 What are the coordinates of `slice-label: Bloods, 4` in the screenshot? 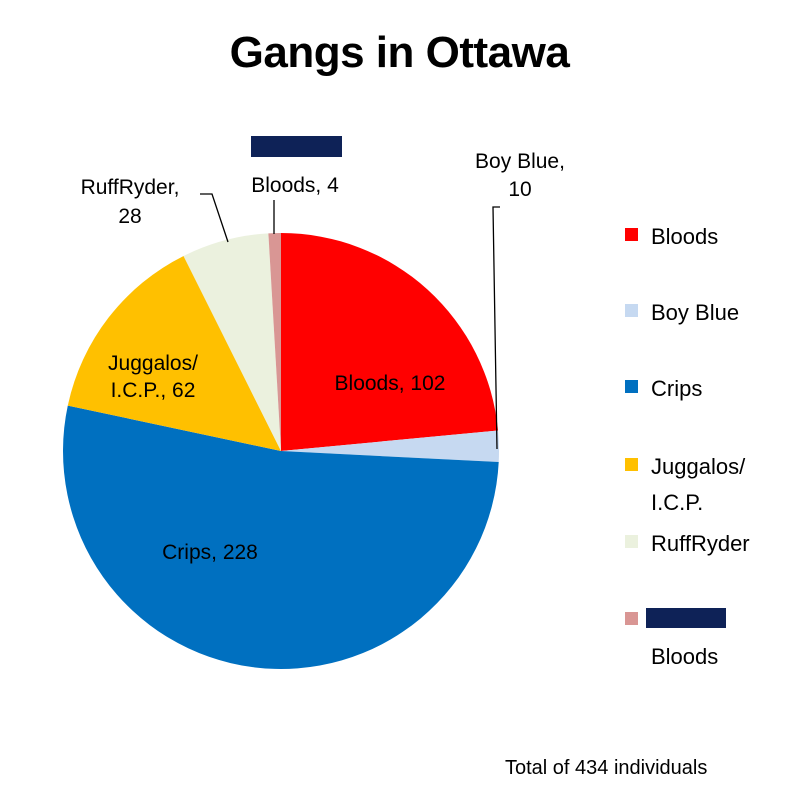 It's located at (295, 185).